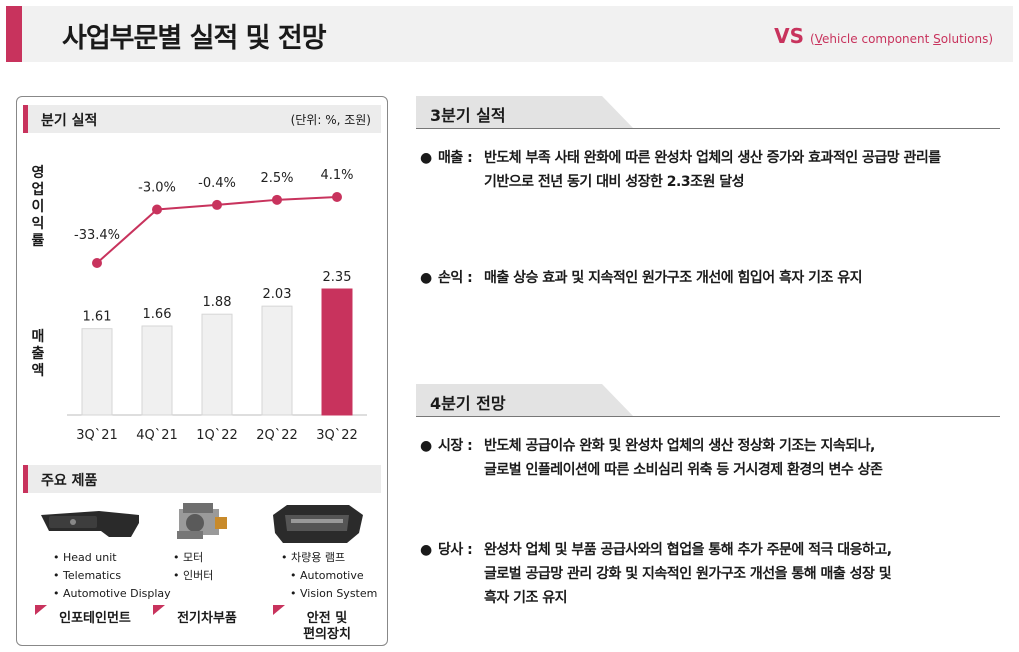 This screenshot has height=652, width=1019. What do you see at coordinates (202, 521) in the screenshot?
I see `motor-image` at bounding box center [202, 521].